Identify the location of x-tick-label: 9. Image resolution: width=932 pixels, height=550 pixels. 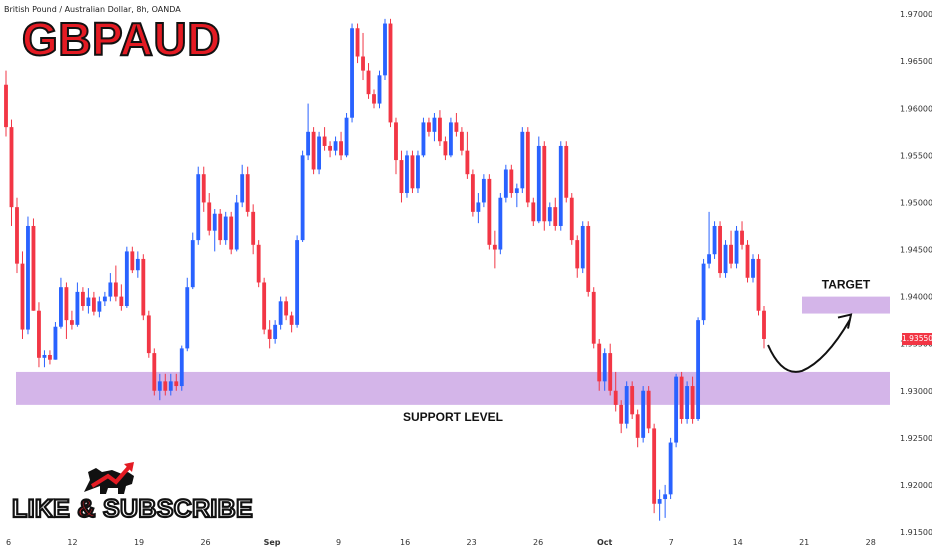
(338, 542).